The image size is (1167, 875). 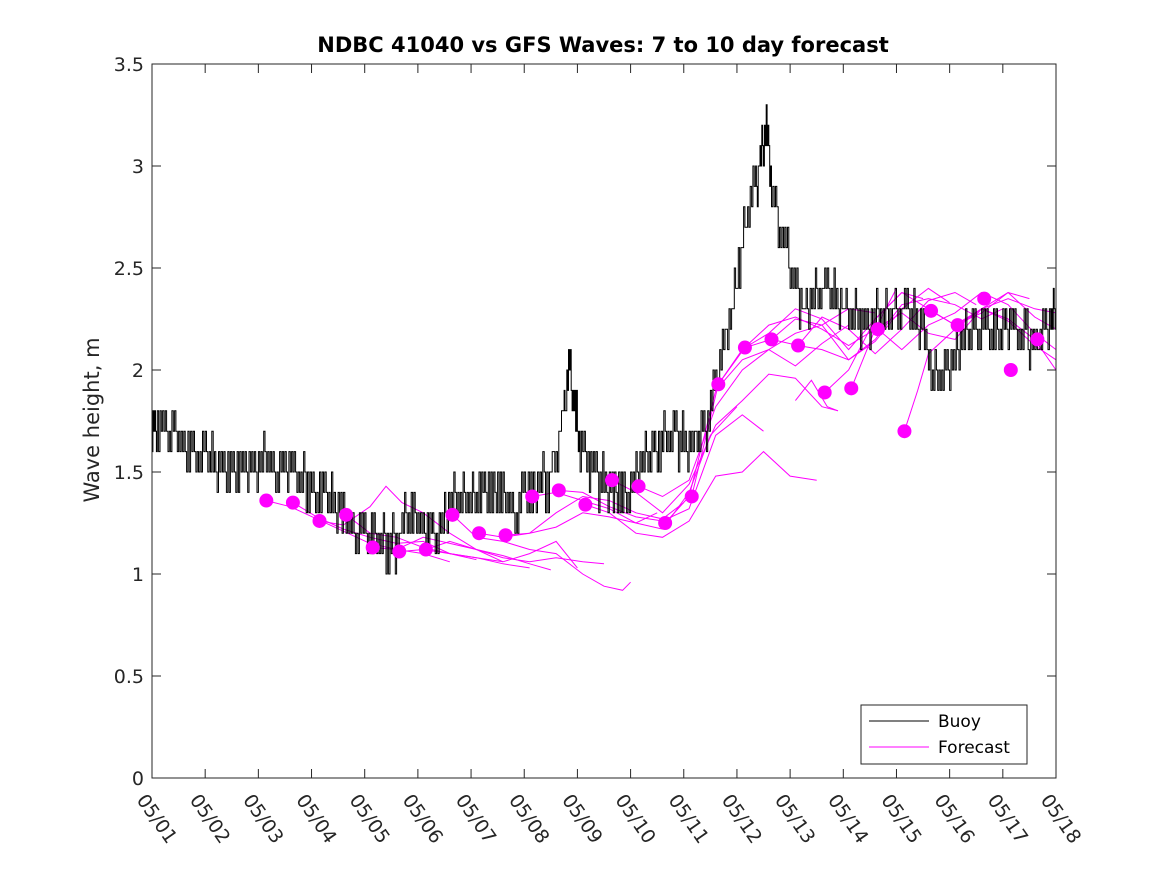 I want to click on y-axis-label: Wave height, m, so click(x=92, y=419).